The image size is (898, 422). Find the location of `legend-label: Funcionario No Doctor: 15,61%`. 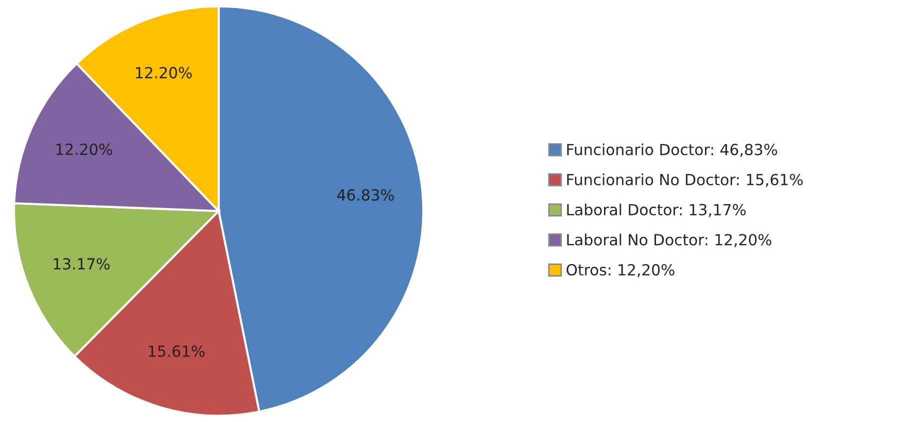

legend-label: Funcionario No Doctor: 15,61% is located at coordinates (685, 180).